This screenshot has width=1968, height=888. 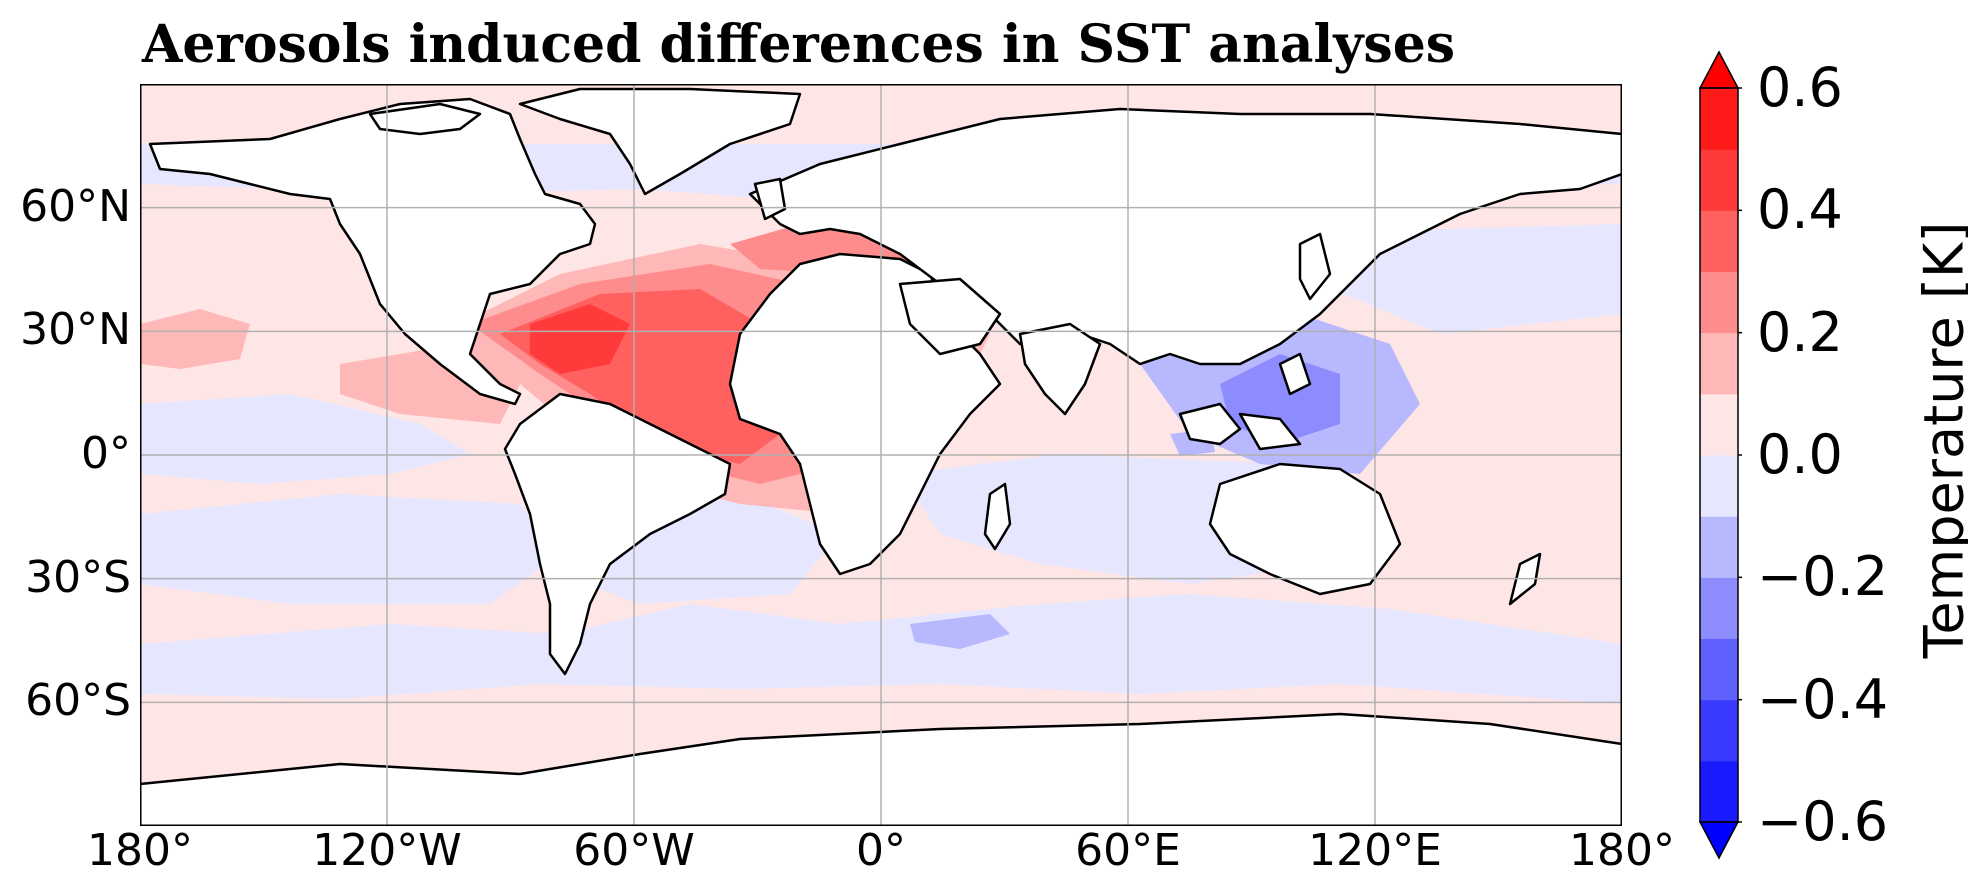 What do you see at coordinates (1800, 210) in the screenshot?
I see `colorbar-tick-label: 0.4` at bounding box center [1800, 210].